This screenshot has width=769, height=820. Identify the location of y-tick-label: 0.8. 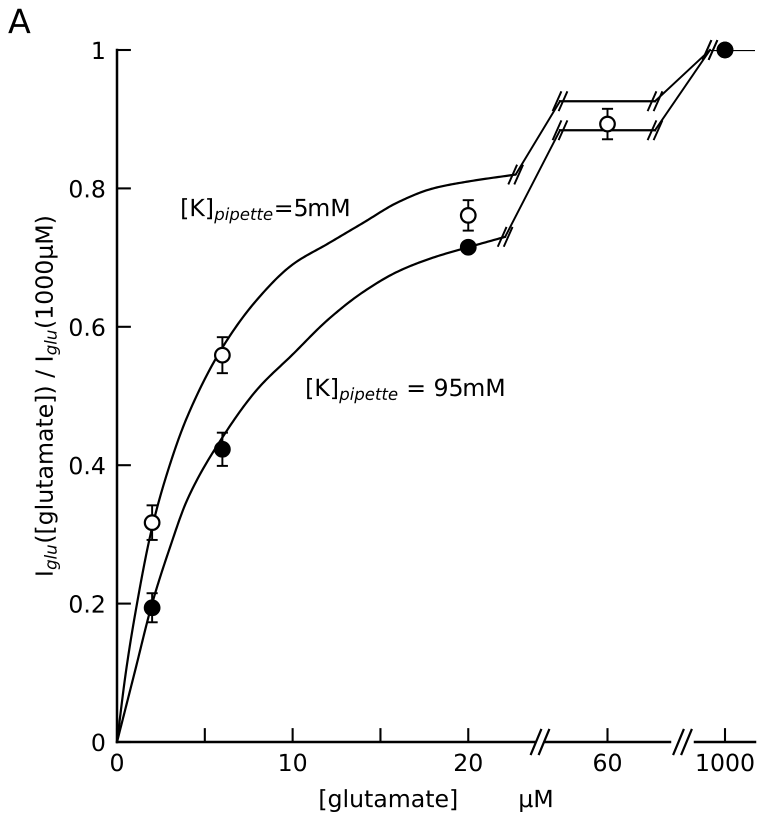
(87, 189).